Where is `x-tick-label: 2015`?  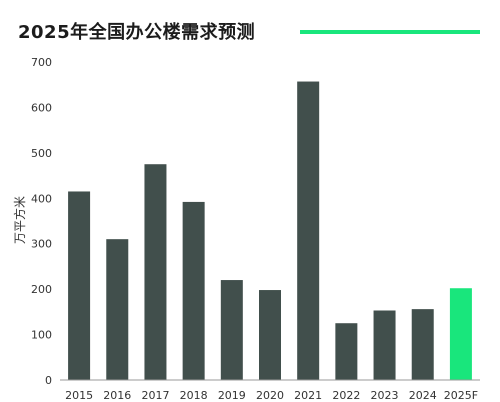
x-tick-label: 2015 is located at coordinates (79, 395).